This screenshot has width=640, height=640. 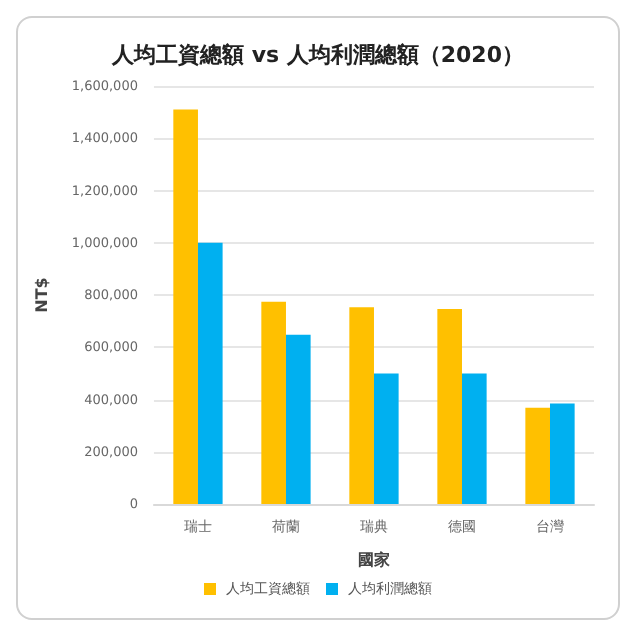 I want to click on y-axis-title: NT$, so click(x=42, y=294).